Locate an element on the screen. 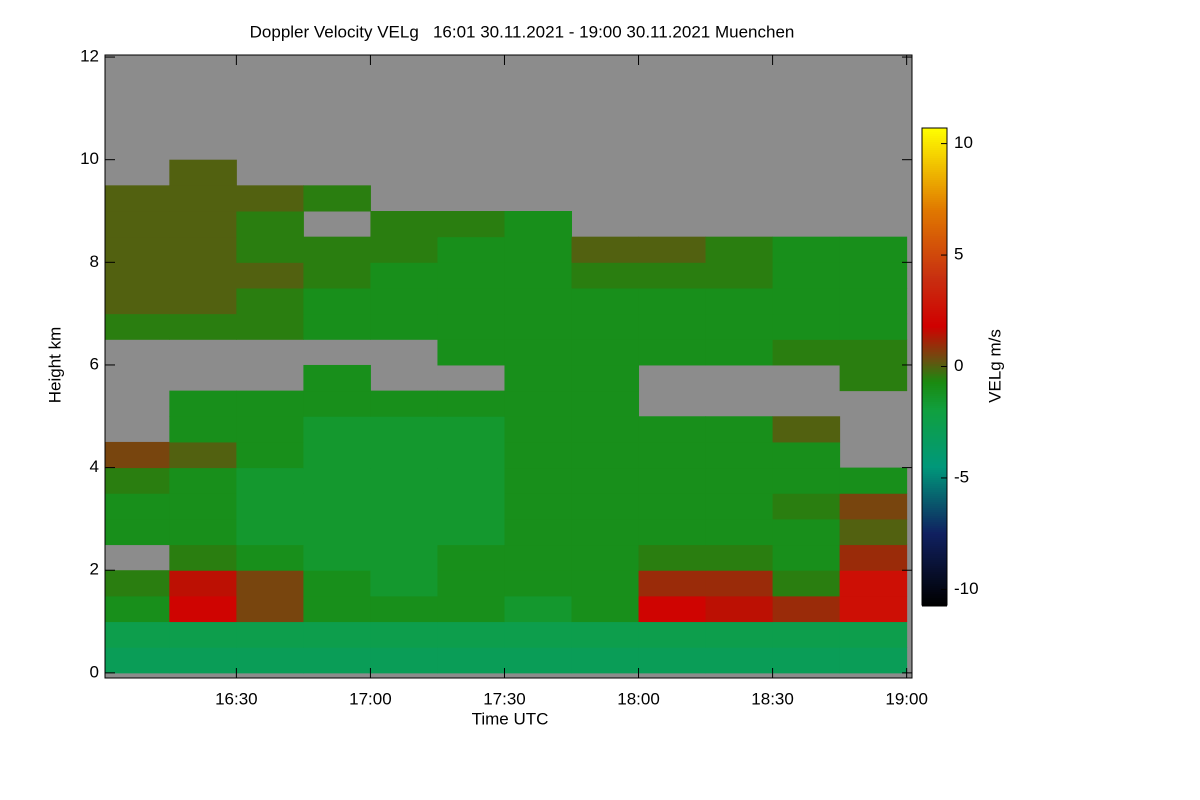  y-tick-label: 2 is located at coordinates (94, 569).